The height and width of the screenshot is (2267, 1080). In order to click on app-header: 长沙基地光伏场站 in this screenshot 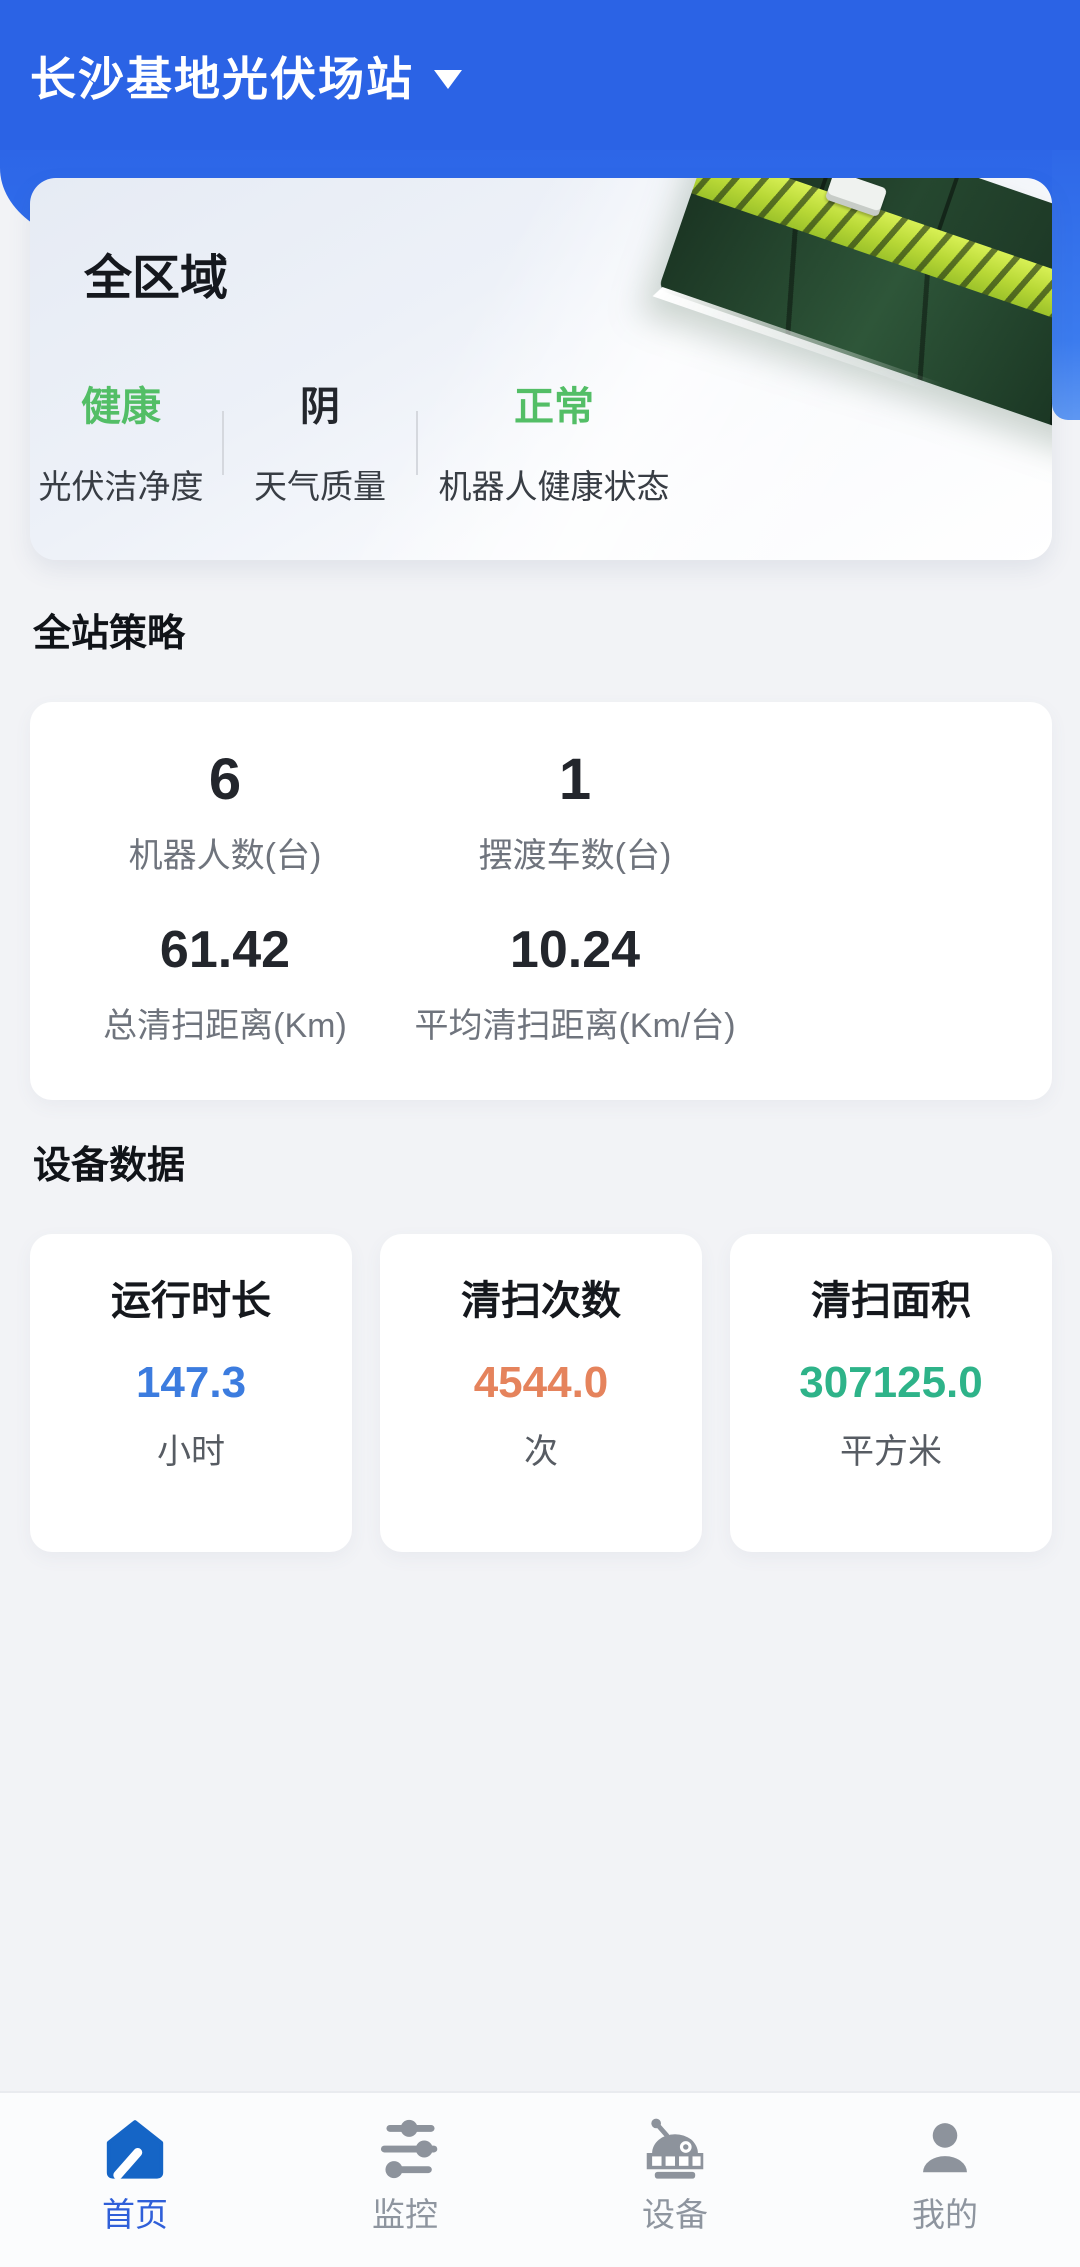, I will do `click(540, 76)`.